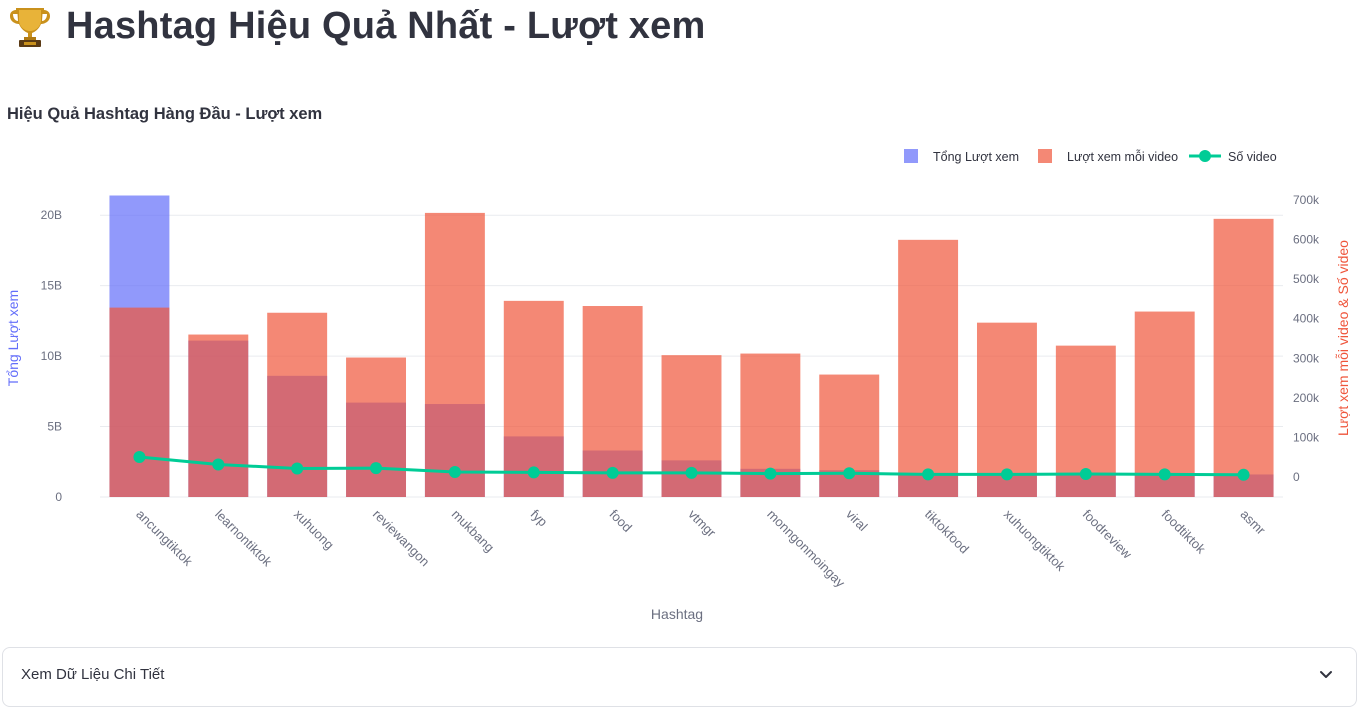  I want to click on x-tick-label: viral, so click(857, 521).